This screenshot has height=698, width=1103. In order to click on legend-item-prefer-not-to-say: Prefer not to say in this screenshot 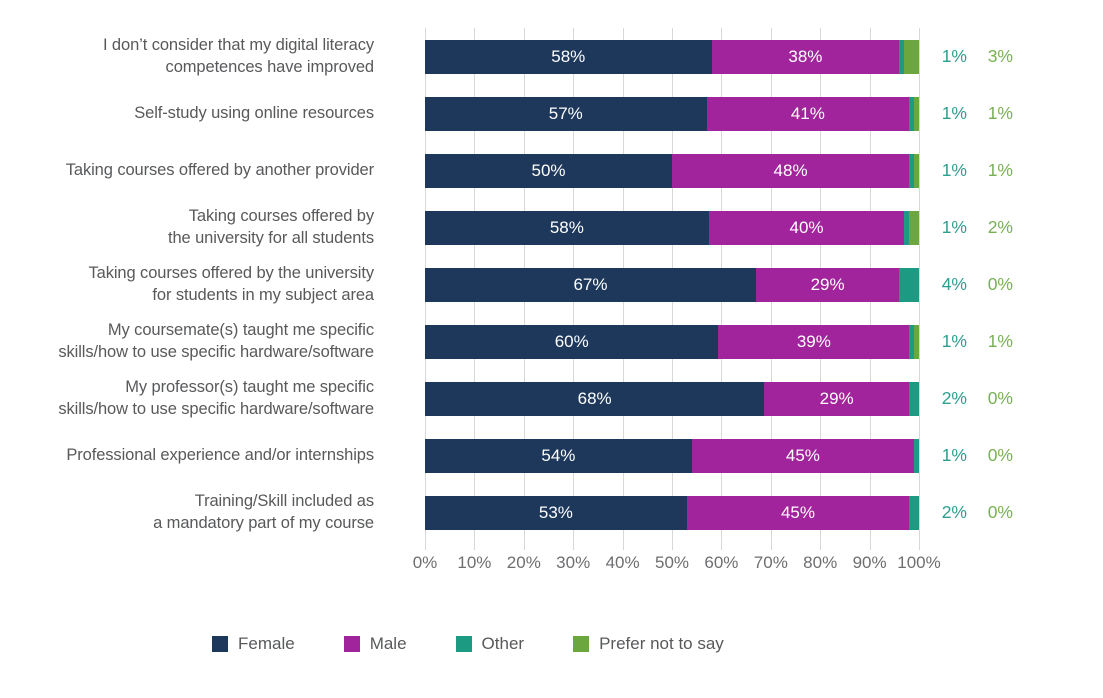, I will do `click(648, 644)`.